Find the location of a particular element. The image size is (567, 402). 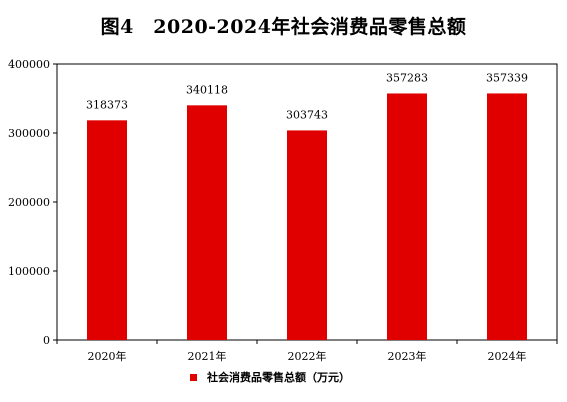

chart-title: 图4 2020-2024年社会消费品零售总额 is located at coordinates (283, 27).